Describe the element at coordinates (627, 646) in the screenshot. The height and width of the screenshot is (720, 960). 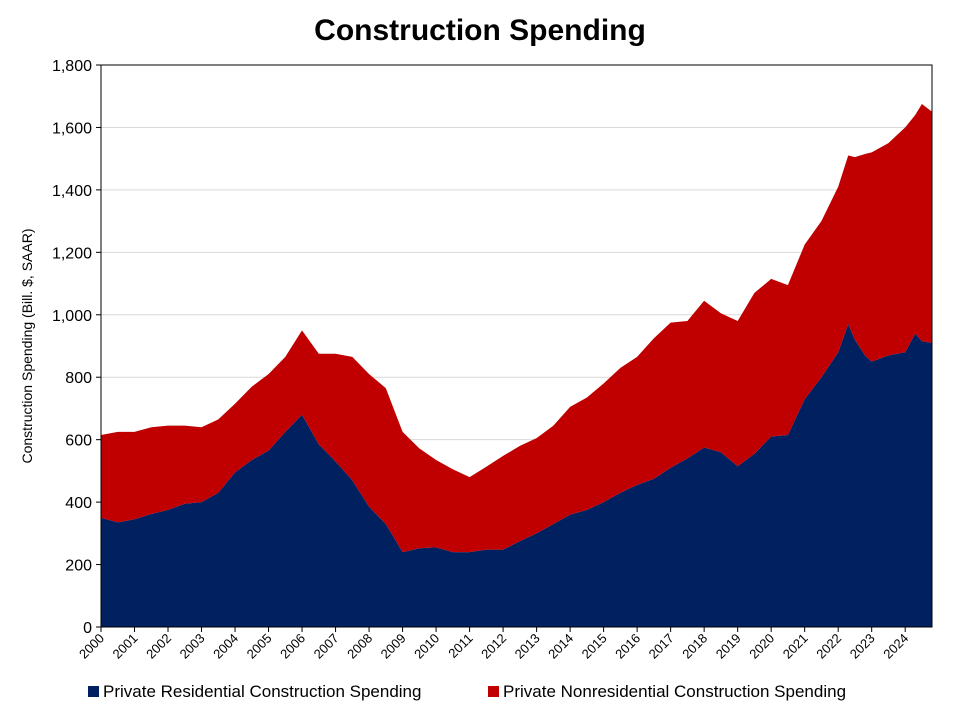
I see `x-tick-label: 2016` at that location.